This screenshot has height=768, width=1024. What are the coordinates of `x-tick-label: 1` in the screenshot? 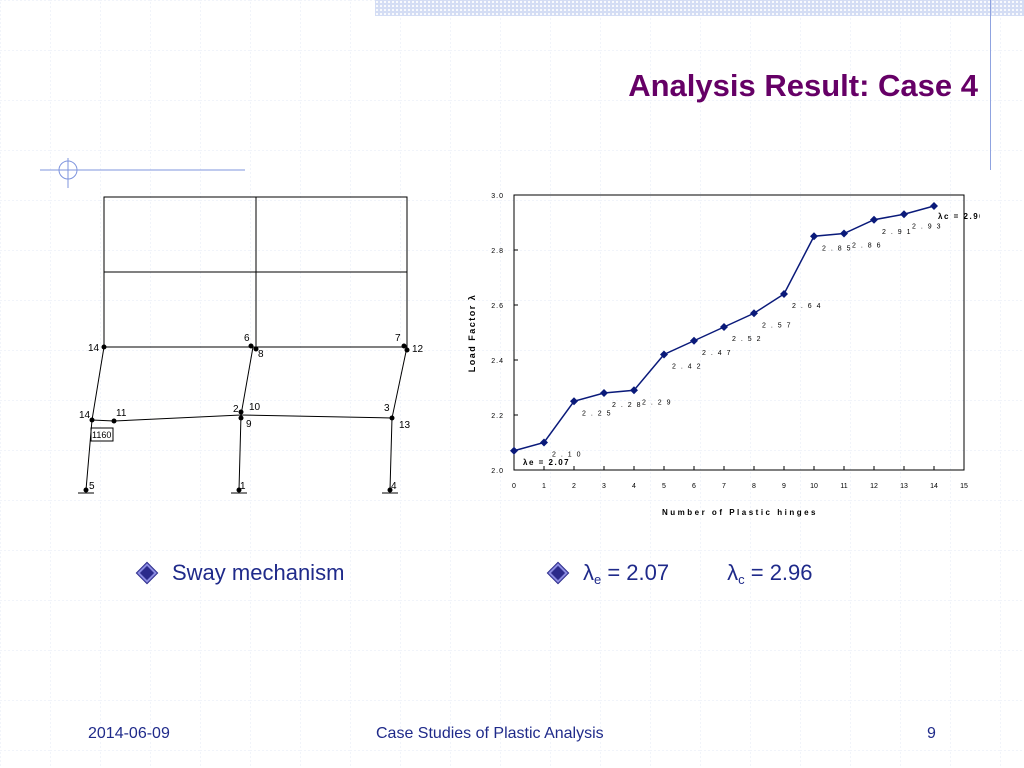 It's located at (544, 486).